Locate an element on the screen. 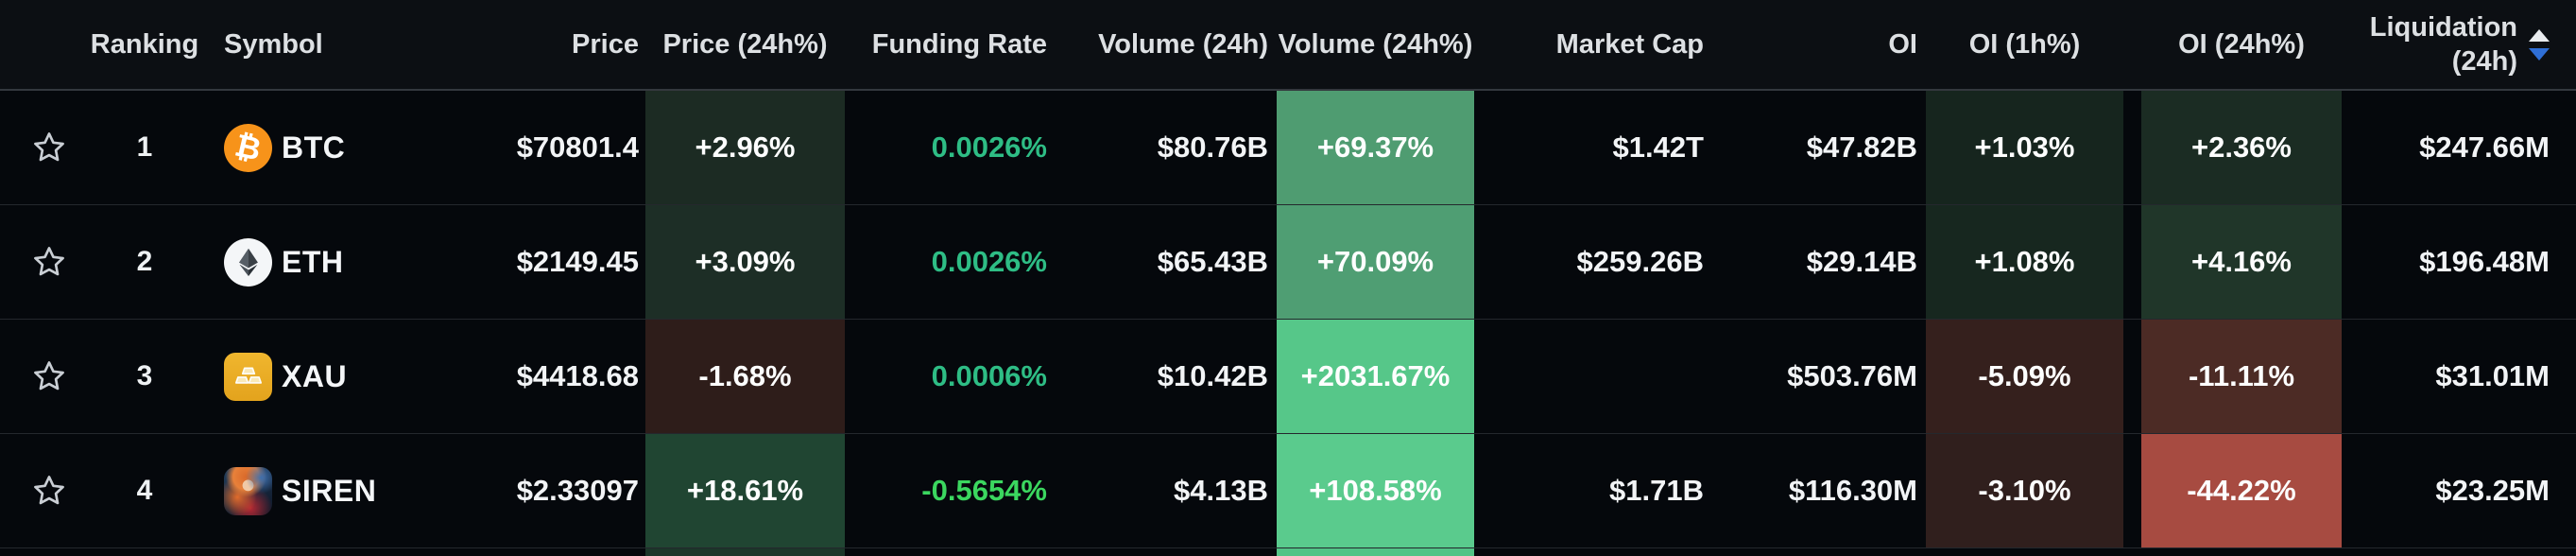 This screenshot has height=556, width=2576. market-cap-value: $1.42T is located at coordinates (1658, 147).